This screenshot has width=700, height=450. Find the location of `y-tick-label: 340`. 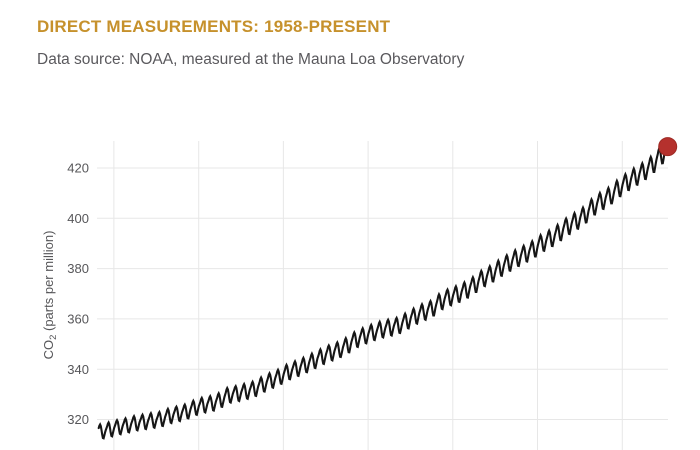

y-tick-label: 340 is located at coordinates (78, 369).